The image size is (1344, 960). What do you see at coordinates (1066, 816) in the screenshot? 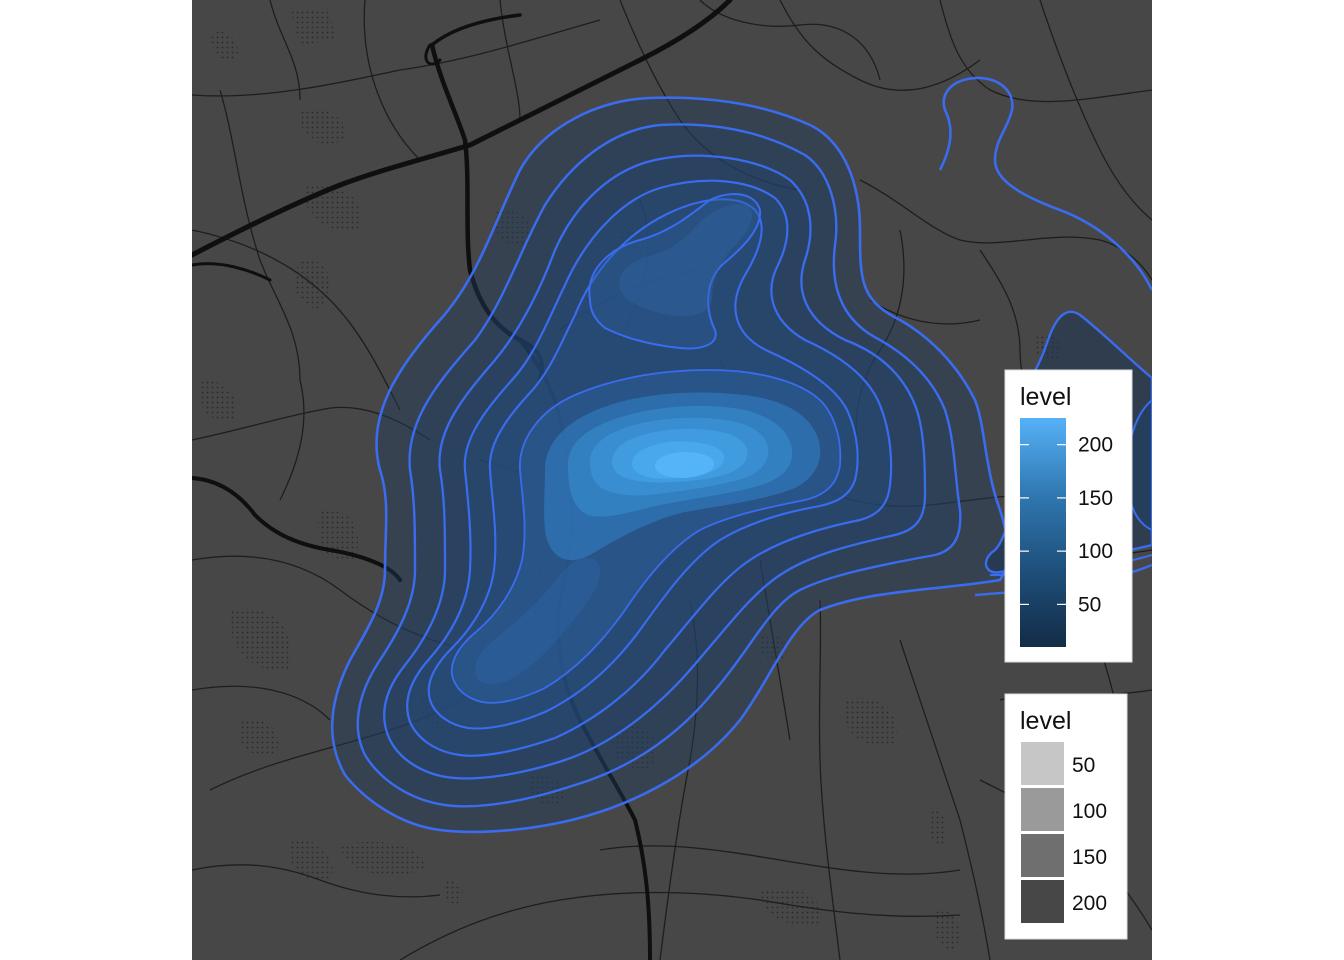
I see `legend-alpha: level 50 100 150 200` at bounding box center [1066, 816].